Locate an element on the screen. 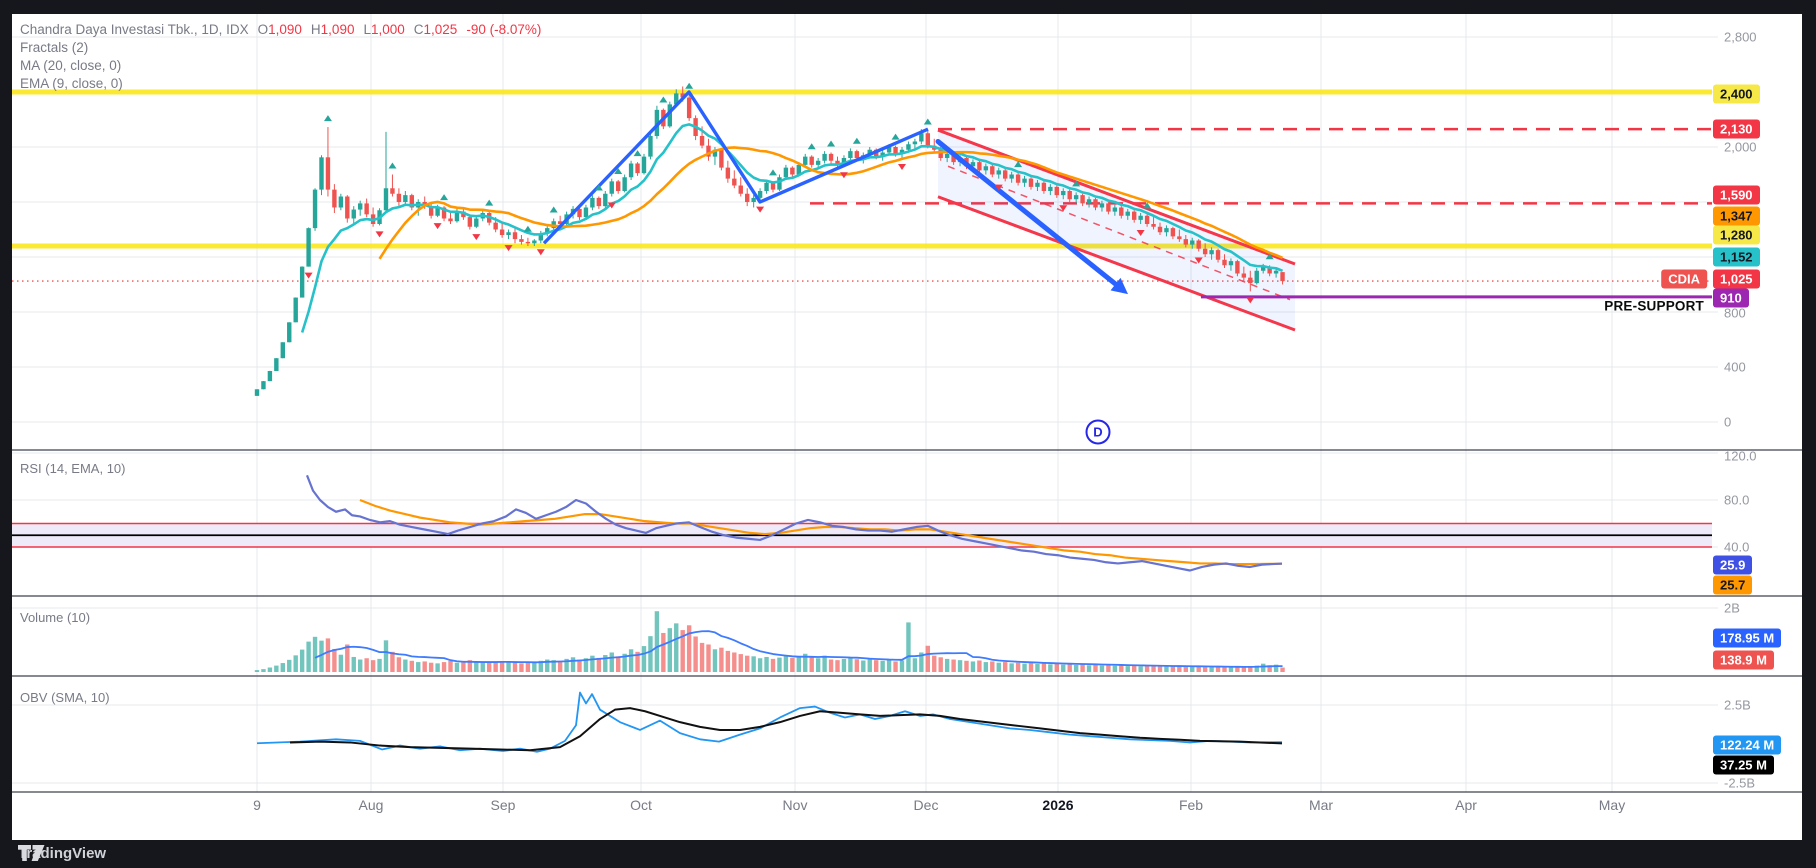  tradingview-logo: TradingView is located at coordinates (62, 853).